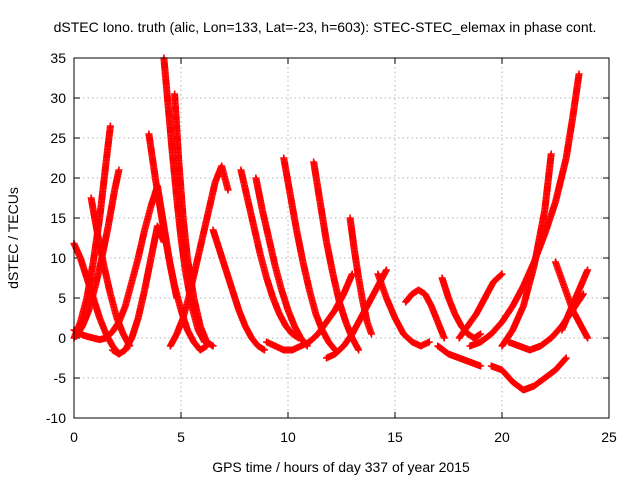 Image resolution: width=640 pixels, height=480 pixels. What do you see at coordinates (395, 437) in the screenshot?
I see `x-tick-label: 15` at bounding box center [395, 437].